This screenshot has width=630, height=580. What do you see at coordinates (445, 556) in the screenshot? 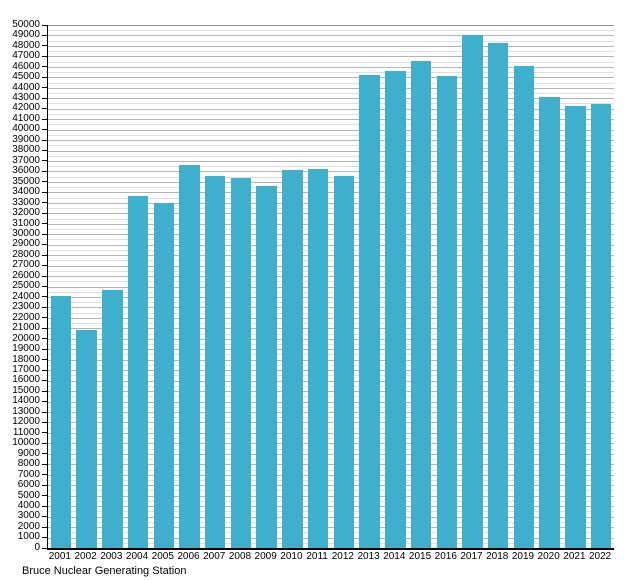
I see `x-tick-label: 2016` at bounding box center [445, 556].